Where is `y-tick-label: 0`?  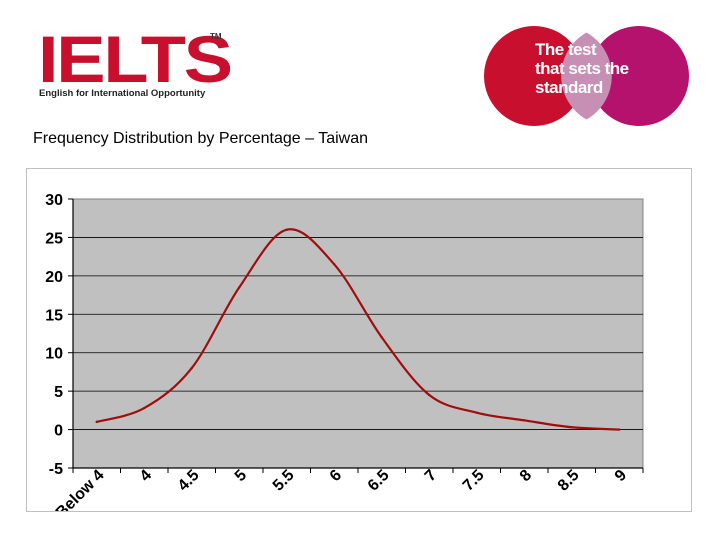
y-tick-label: 0 is located at coordinates (58, 431).